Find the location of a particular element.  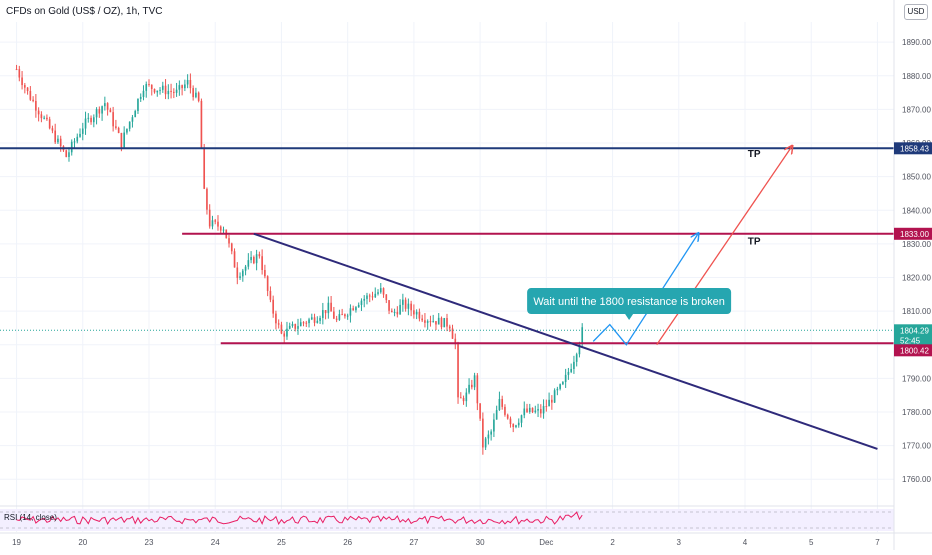

y-tick-label: 1770.00 is located at coordinates (916, 446).